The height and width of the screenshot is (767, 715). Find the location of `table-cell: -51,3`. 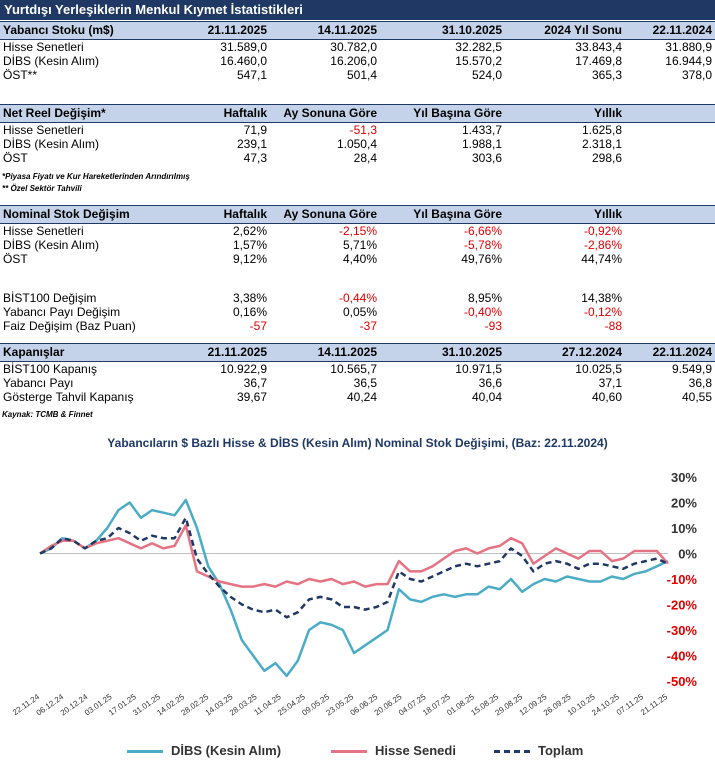

table-cell: -51,3 is located at coordinates (363, 130).